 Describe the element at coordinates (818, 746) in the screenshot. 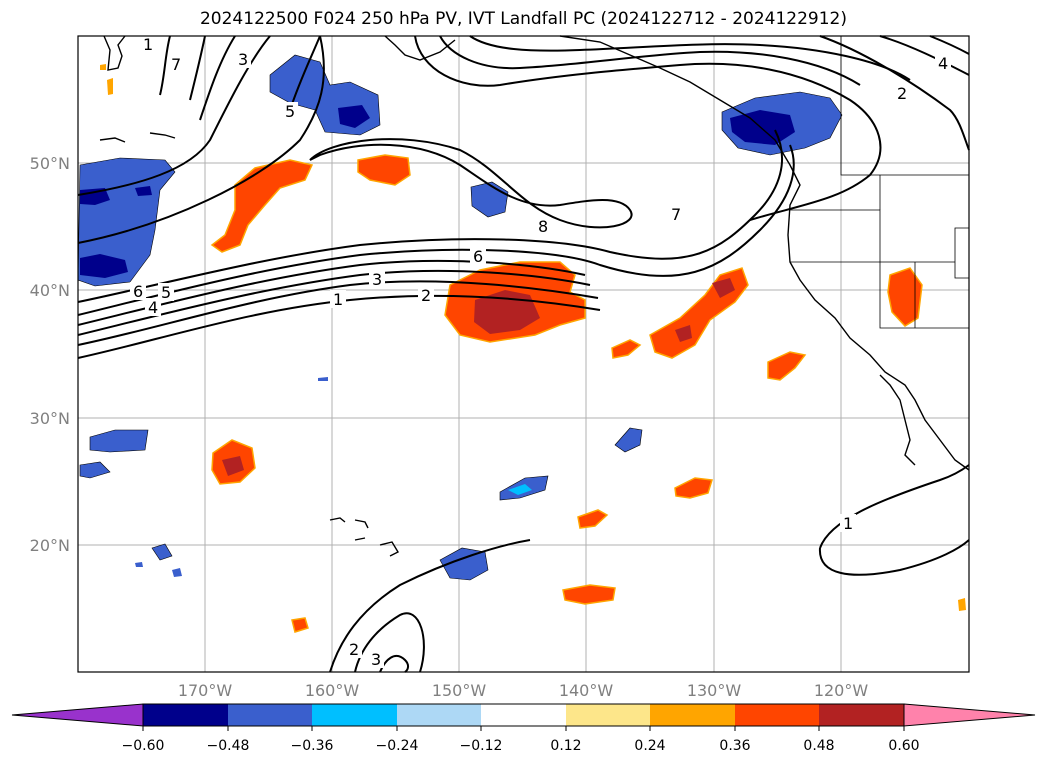

I see `colorbar-tick-label: 0.48` at that location.